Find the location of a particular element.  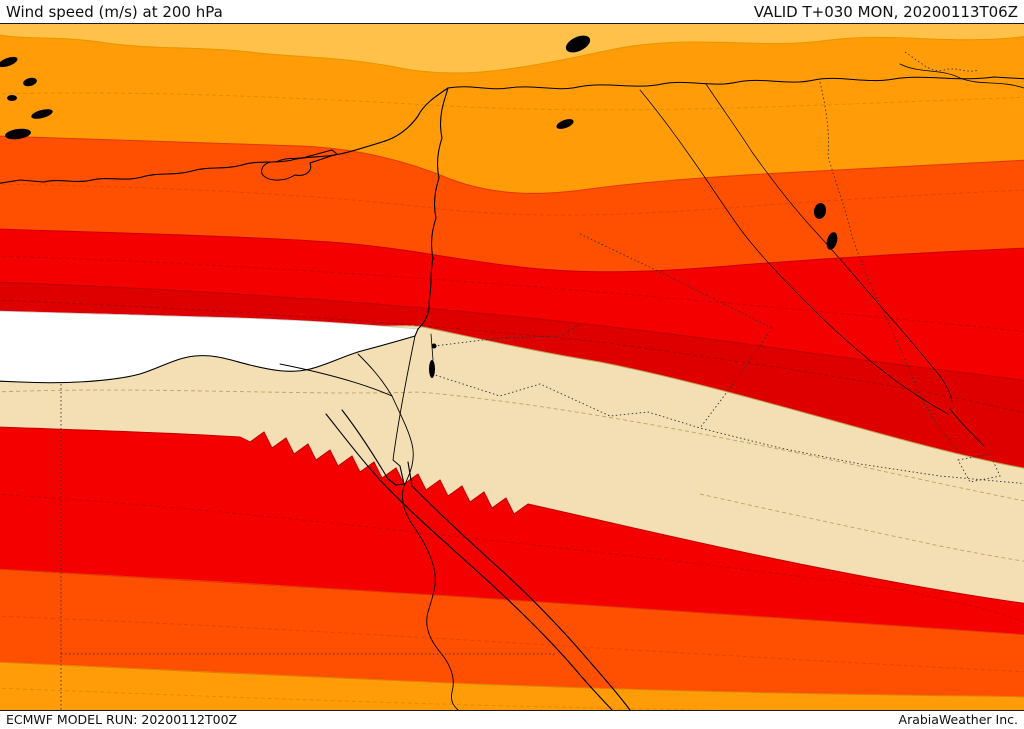

nile-delta-branch-west is located at coordinates (336, 380).